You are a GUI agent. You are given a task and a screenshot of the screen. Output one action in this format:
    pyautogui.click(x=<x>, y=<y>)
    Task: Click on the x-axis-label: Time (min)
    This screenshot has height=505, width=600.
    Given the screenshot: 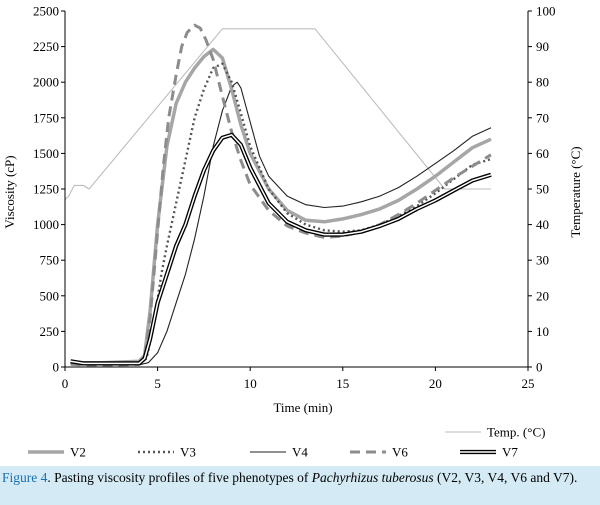 What is the action you would take?
    pyautogui.click(x=302, y=407)
    